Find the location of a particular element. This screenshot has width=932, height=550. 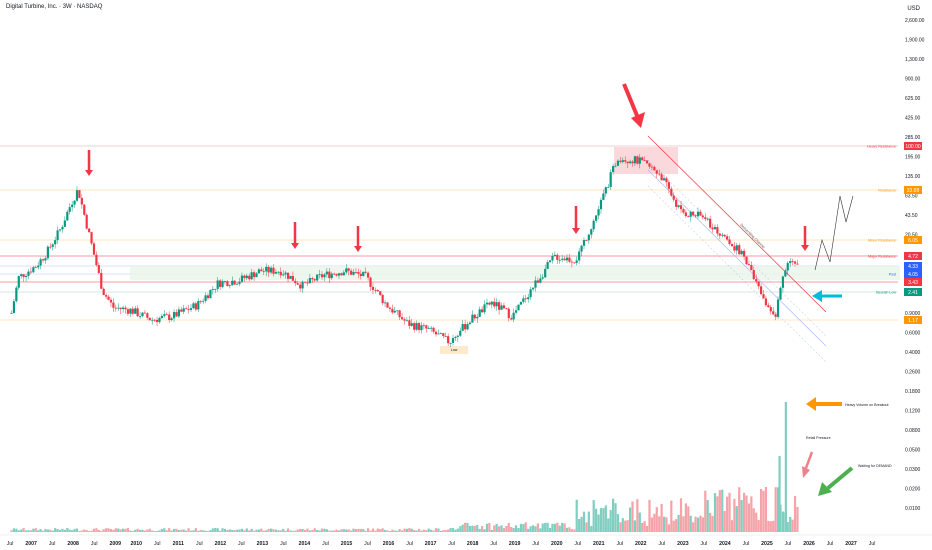

channel-label: Descending Channel is located at coordinates (752, 236).